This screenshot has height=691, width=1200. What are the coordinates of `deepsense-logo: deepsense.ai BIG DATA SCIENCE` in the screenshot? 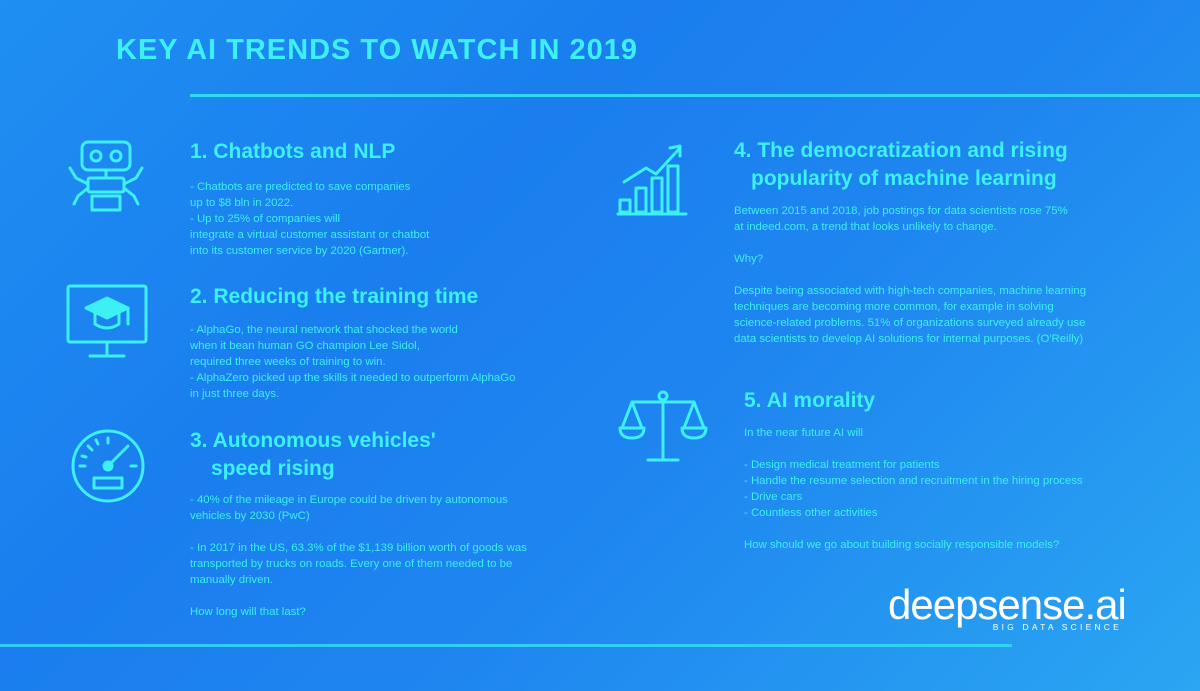 It's located at (1007, 607).